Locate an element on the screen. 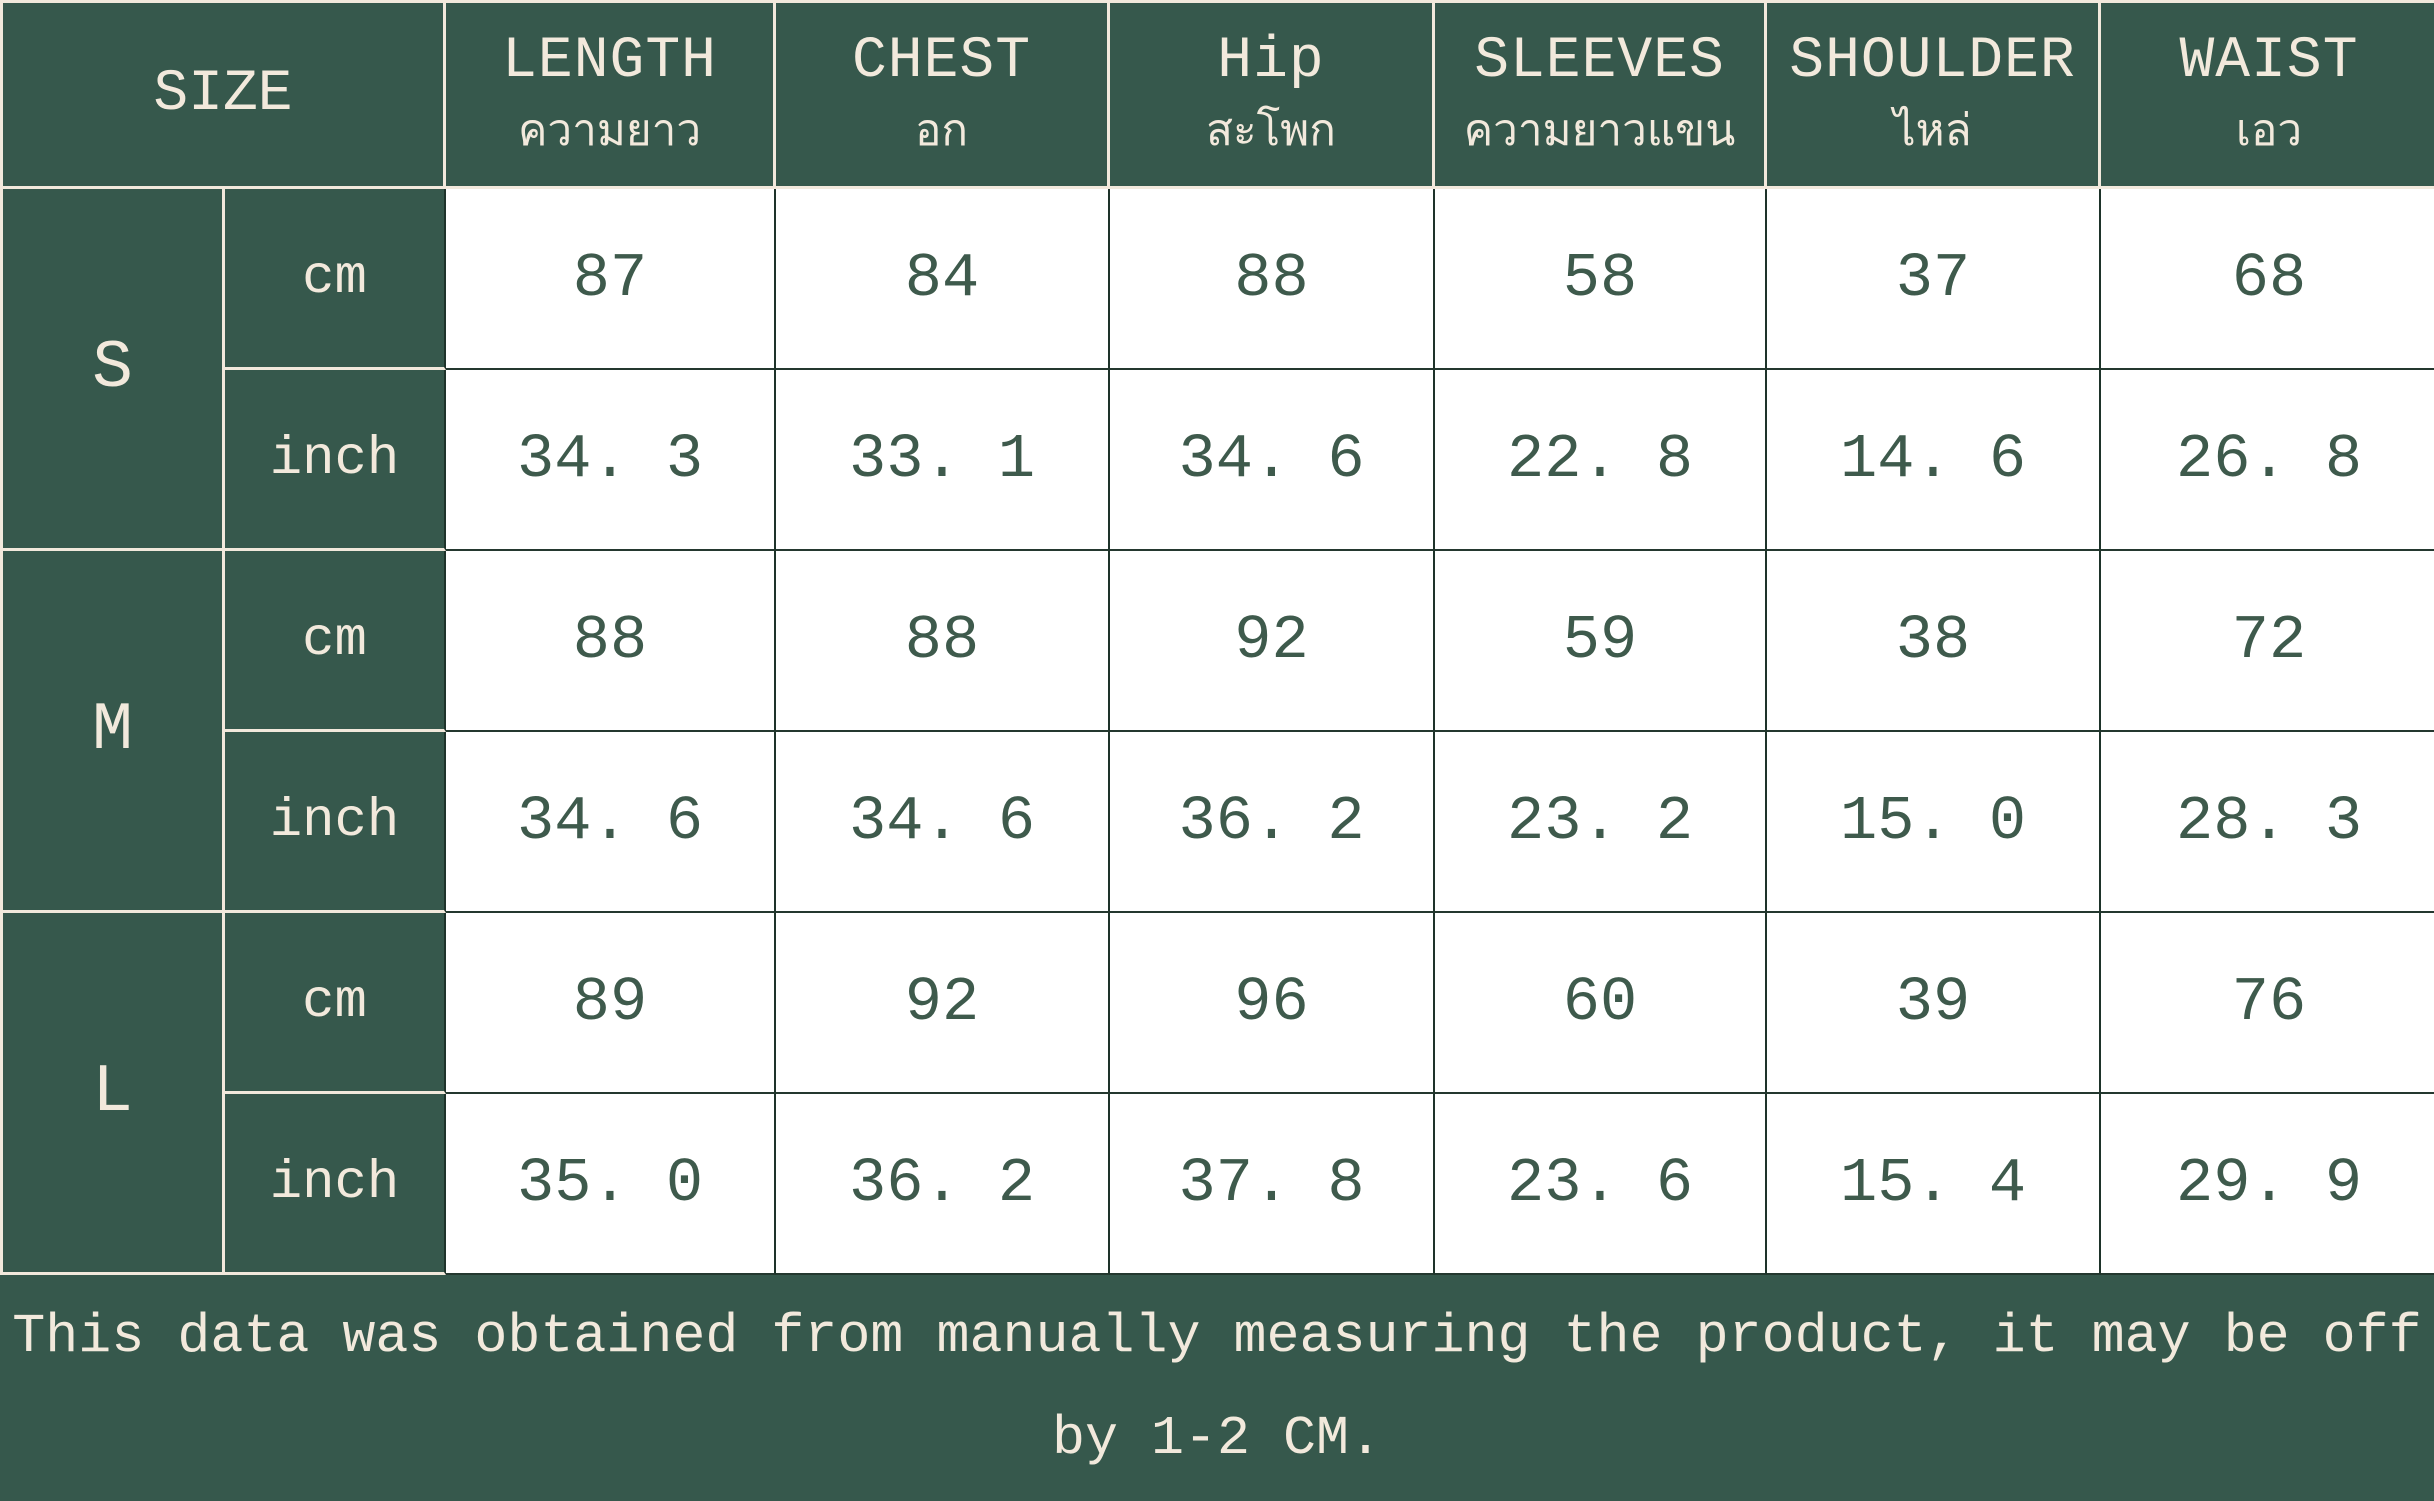 Image resolution: width=2434 pixels, height=1501 pixels. size-cell-s: S is located at coordinates (114, 370).